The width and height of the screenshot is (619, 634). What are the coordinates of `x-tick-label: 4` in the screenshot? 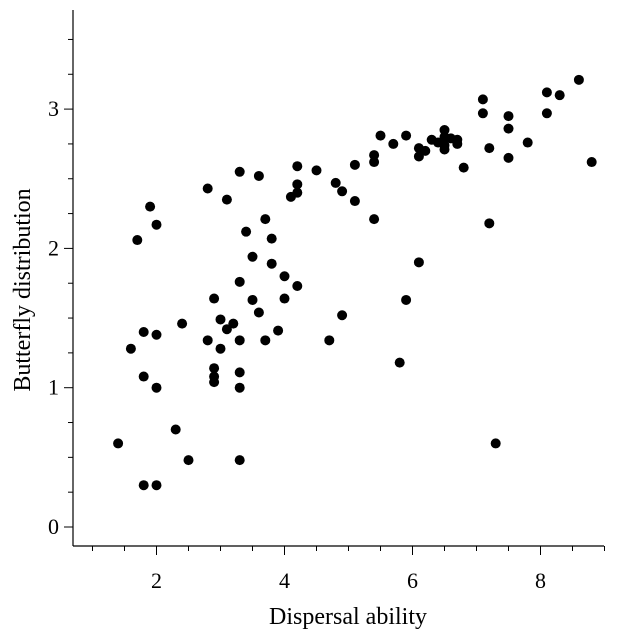 It's located at (284, 580).